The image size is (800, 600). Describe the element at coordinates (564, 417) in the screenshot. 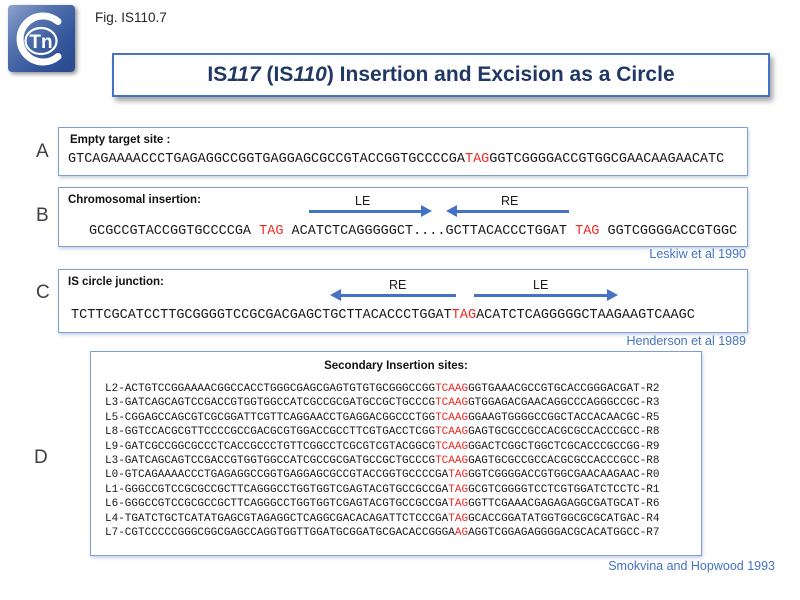

I see `sequence-segment: GGAAGTGGGGCCGGCTACCACAACGC-R5` at that location.